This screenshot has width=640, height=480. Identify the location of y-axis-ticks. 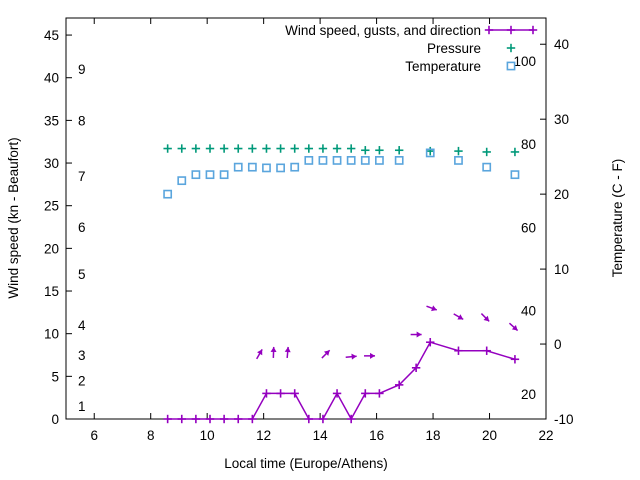
(69, 227).